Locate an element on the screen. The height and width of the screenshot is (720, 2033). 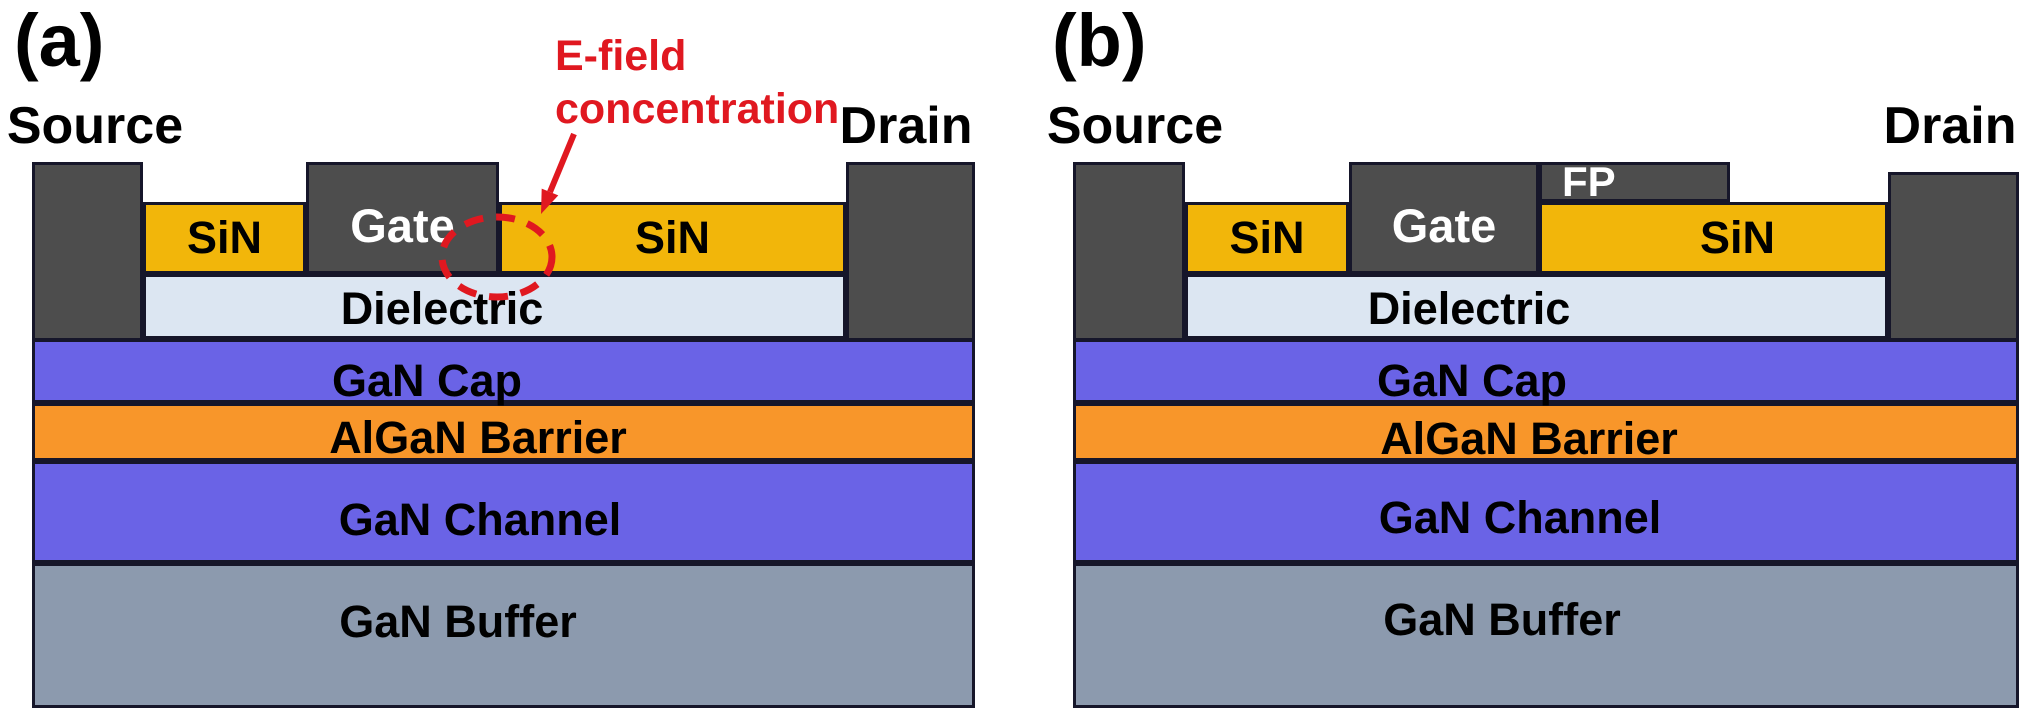
panel-a-gan-cap-label: GaN Cap is located at coordinates (427, 380).